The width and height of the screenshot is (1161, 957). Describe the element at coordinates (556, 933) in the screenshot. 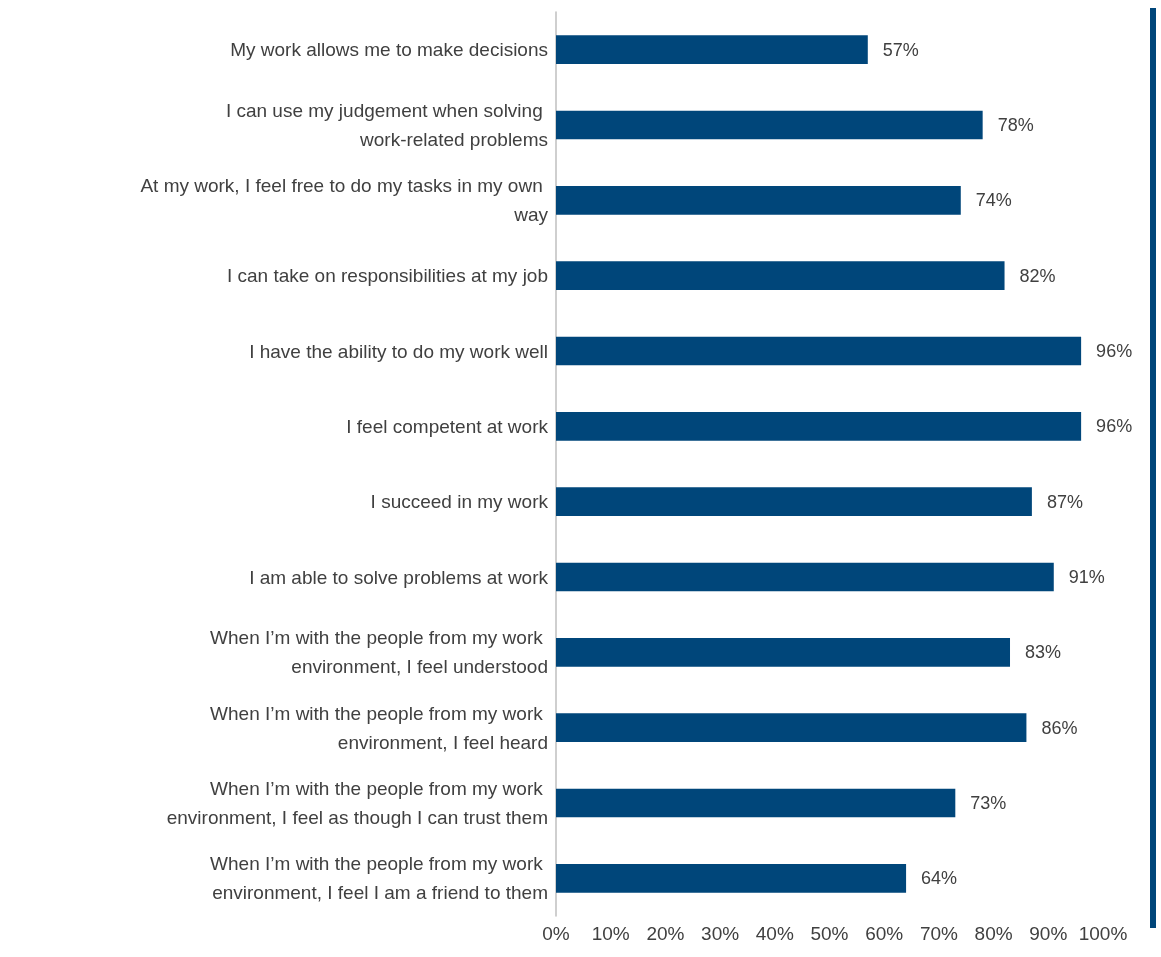

I see `x-tick-label: 0%` at that location.